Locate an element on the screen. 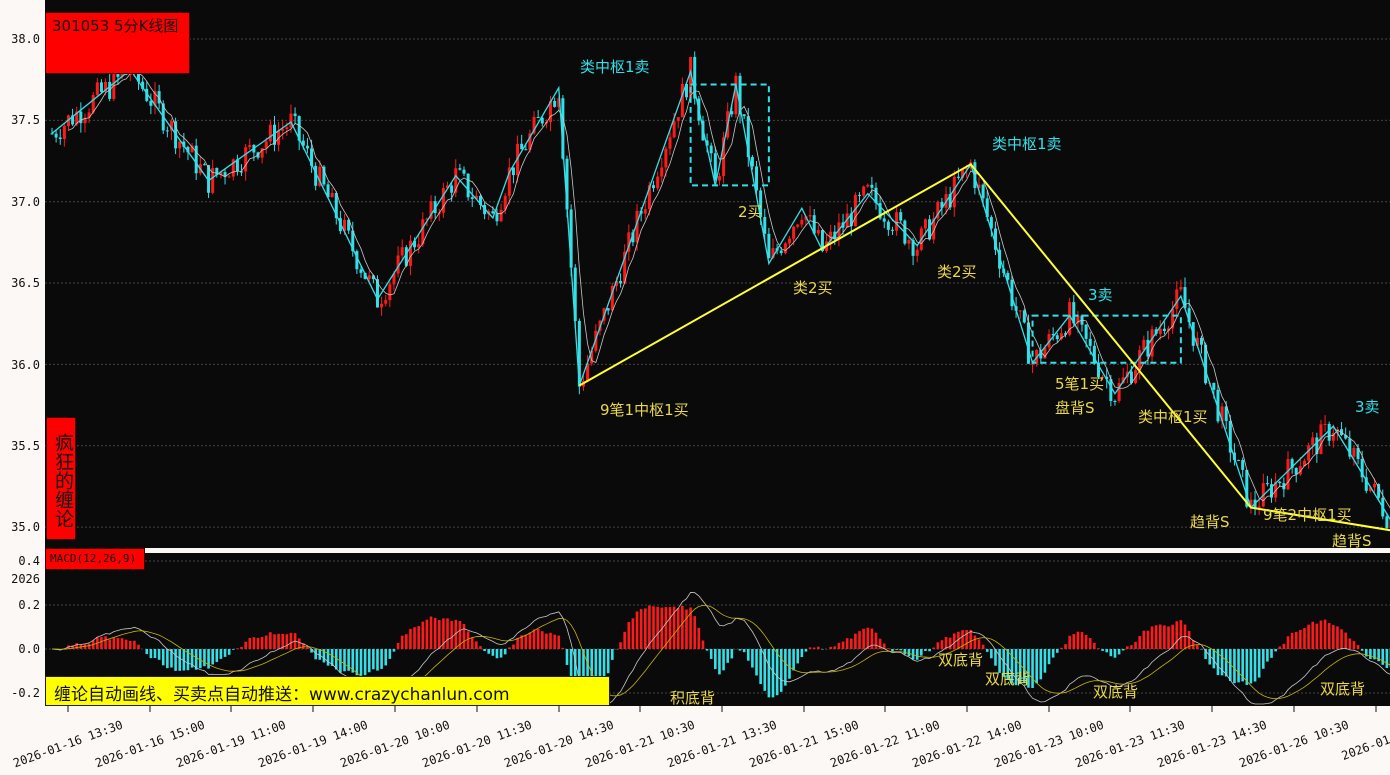 The image size is (1390, 775). price-axis: 38.0 37.5 37.0 36.5 36.0 35.5 35.0 is located at coordinates (25, 283).